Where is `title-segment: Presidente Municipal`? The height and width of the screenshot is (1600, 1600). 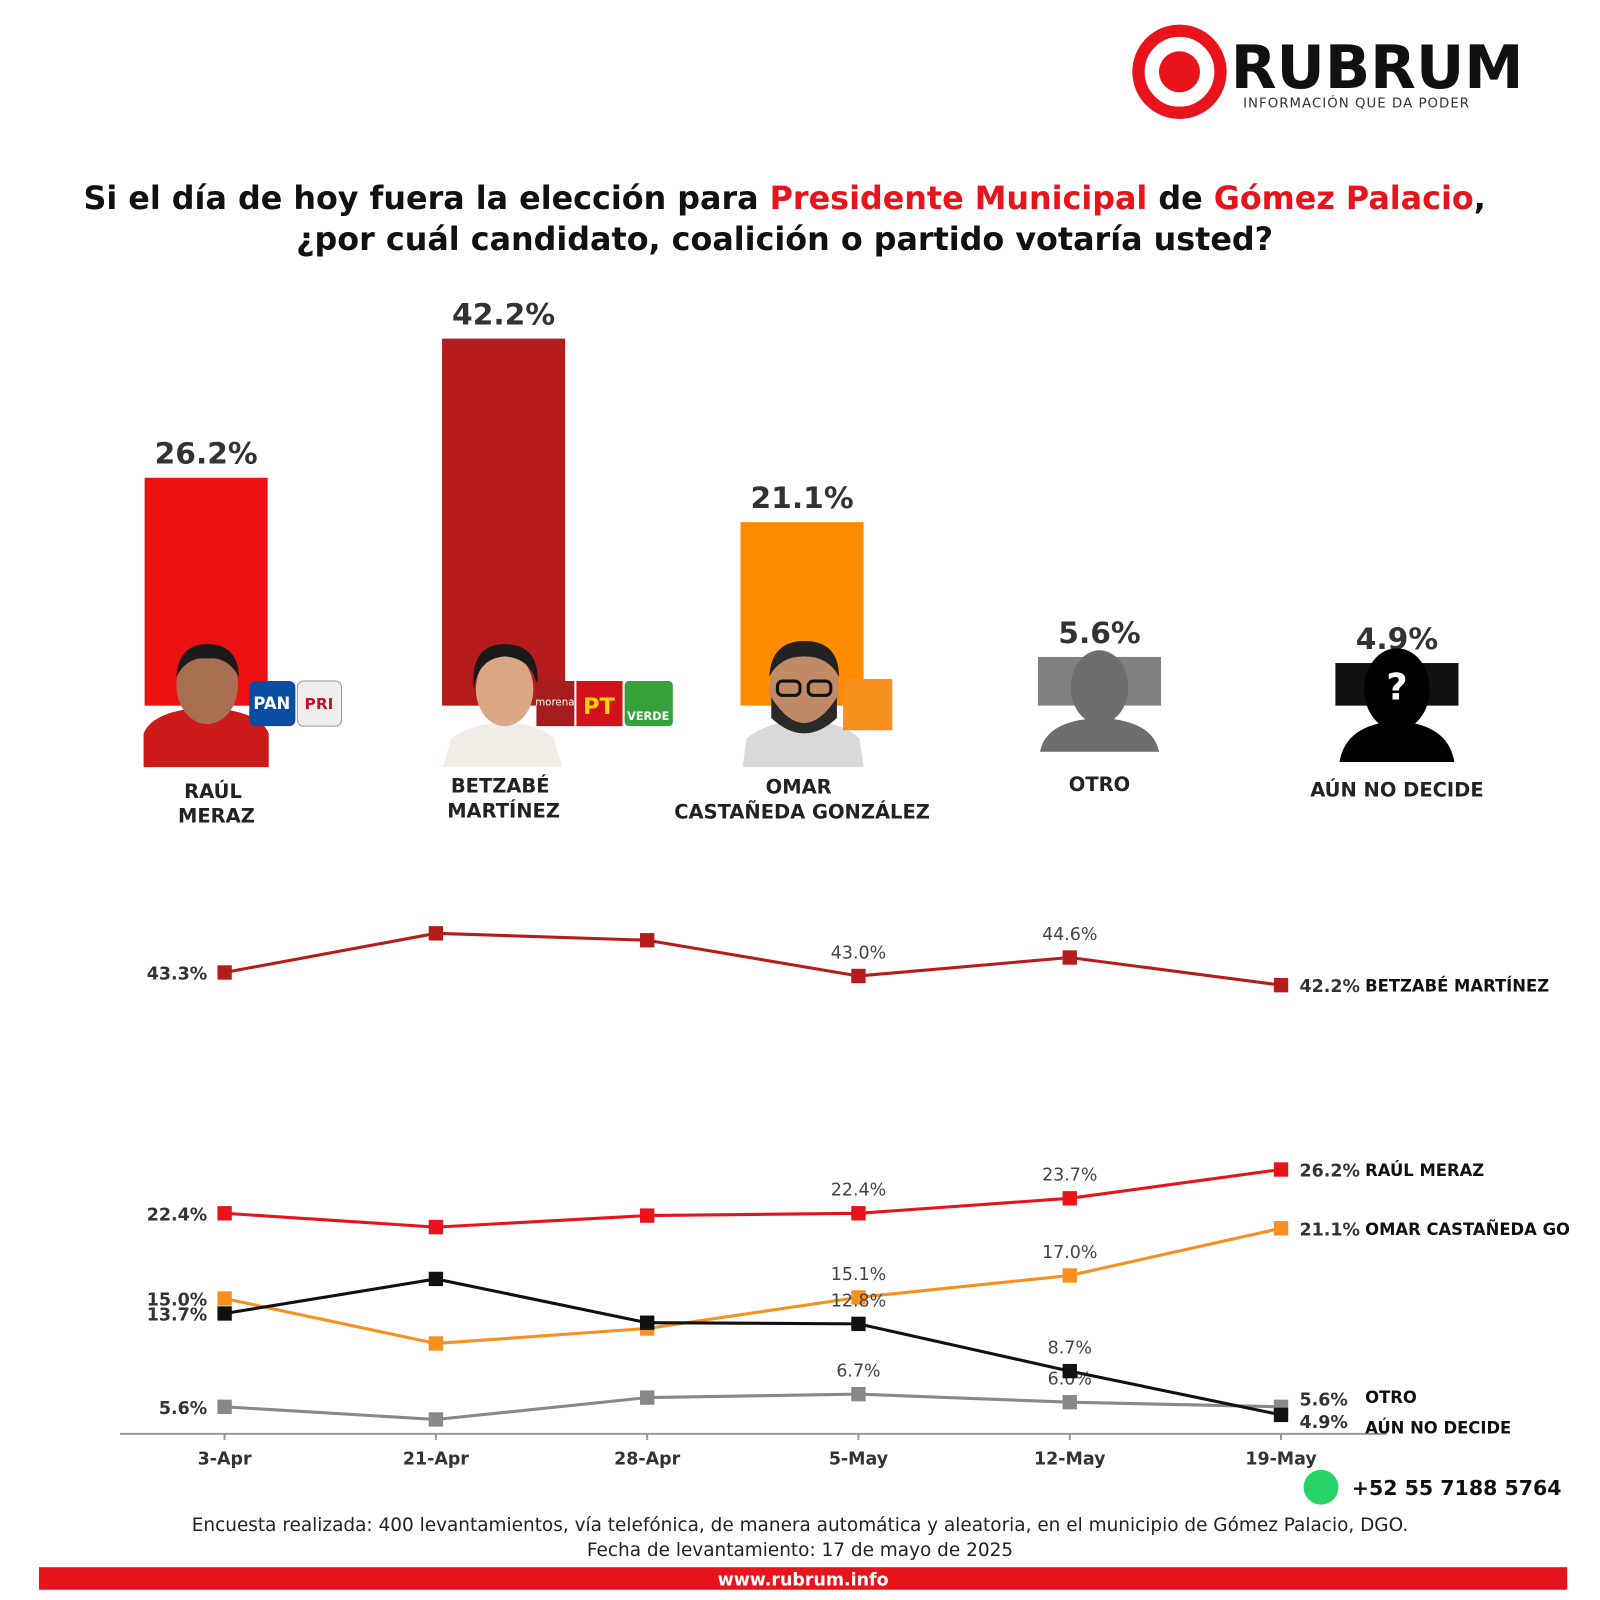 title-segment: Presidente Municipal is located at coordinates (959, 198).